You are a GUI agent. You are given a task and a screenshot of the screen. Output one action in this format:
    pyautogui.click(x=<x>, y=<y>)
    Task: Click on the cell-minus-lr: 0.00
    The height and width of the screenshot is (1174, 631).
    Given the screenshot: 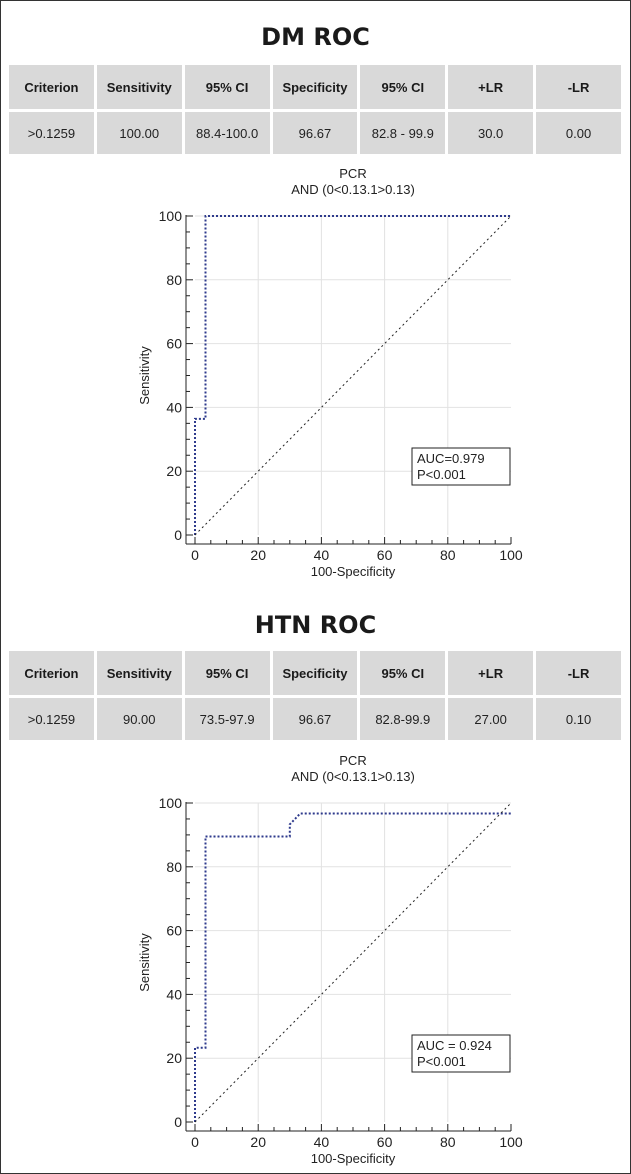 What is the action you would take?
    pyautogui.click(x=578, y=133)
    